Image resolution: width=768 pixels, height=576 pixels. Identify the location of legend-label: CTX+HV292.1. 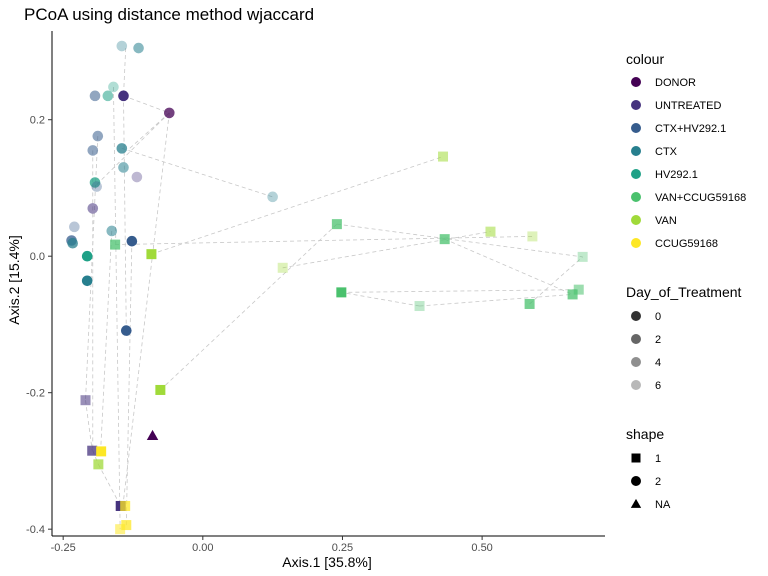
(690, 129).